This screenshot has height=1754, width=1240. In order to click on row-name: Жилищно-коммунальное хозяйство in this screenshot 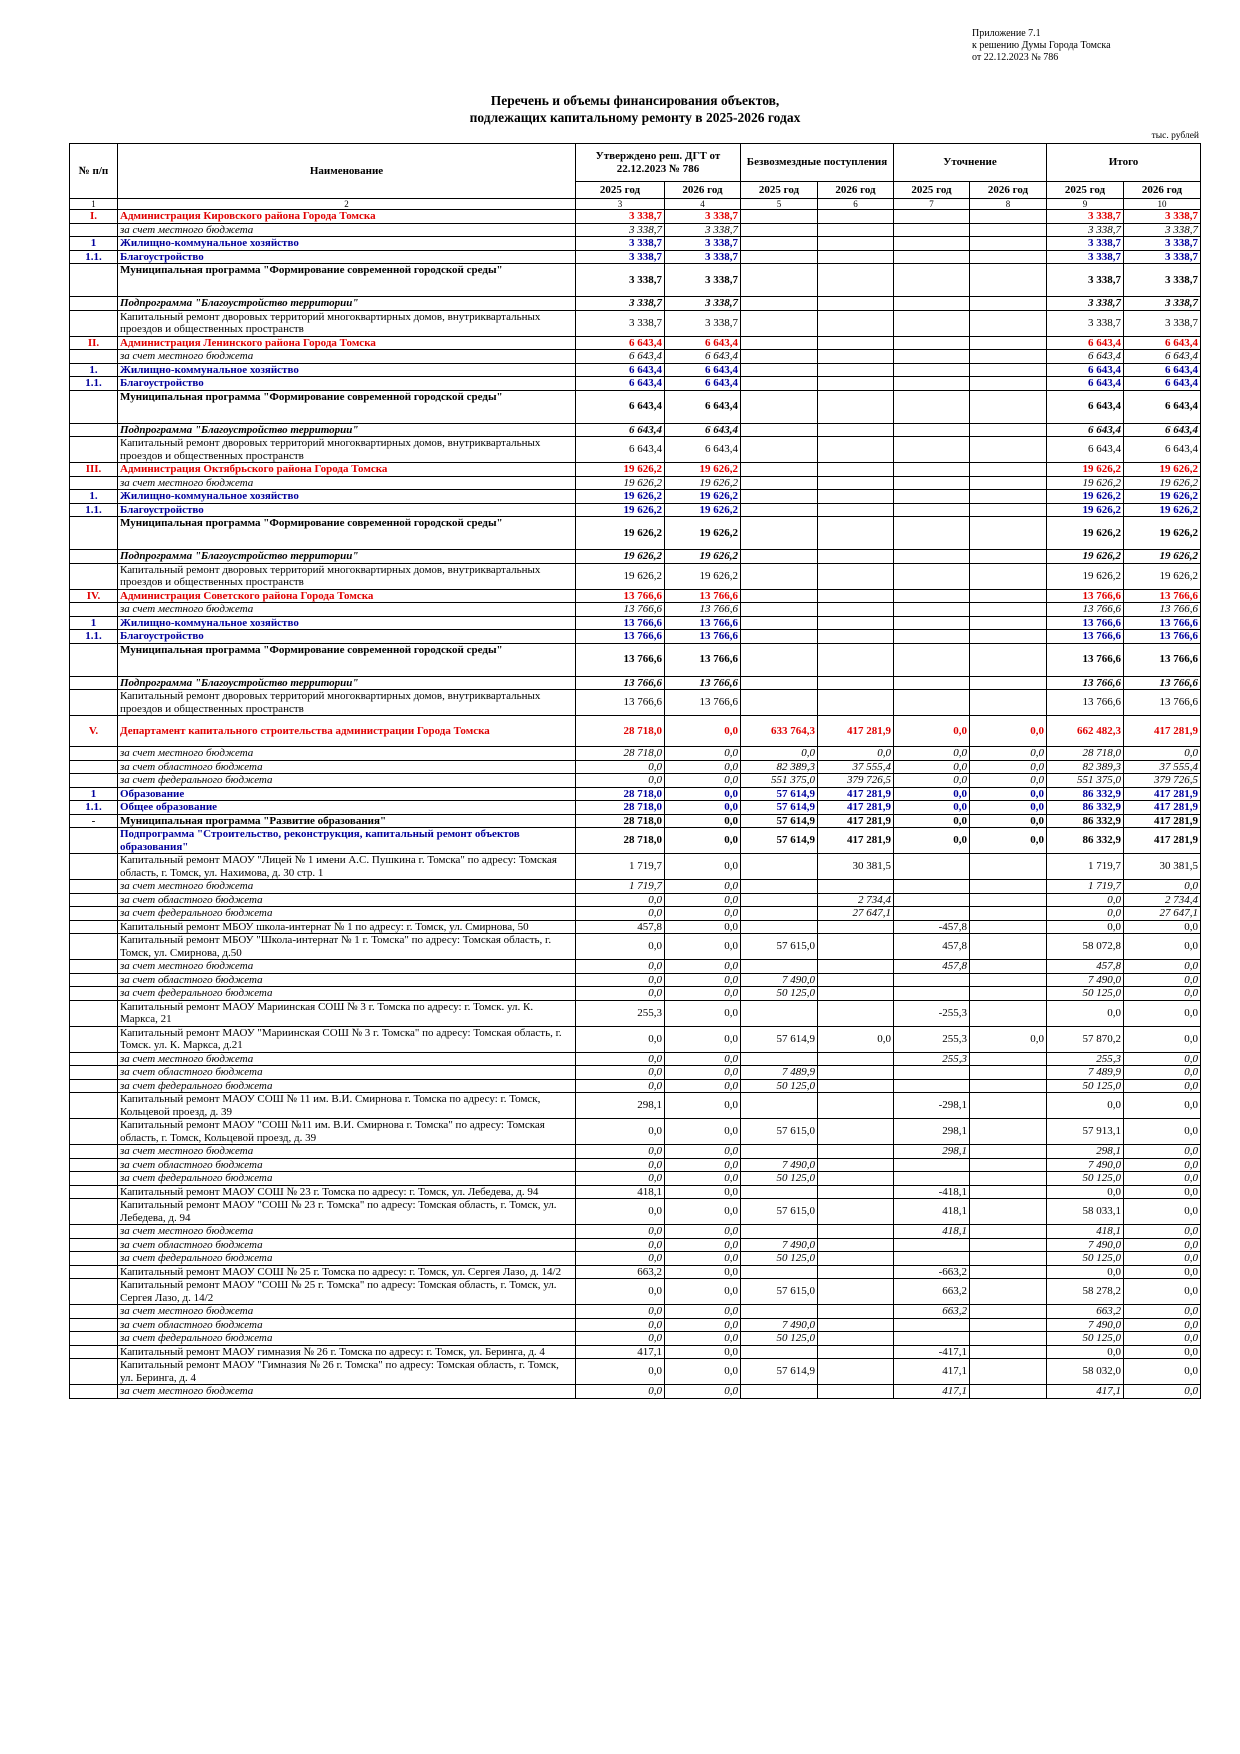, I will do `click(346, 243)`.